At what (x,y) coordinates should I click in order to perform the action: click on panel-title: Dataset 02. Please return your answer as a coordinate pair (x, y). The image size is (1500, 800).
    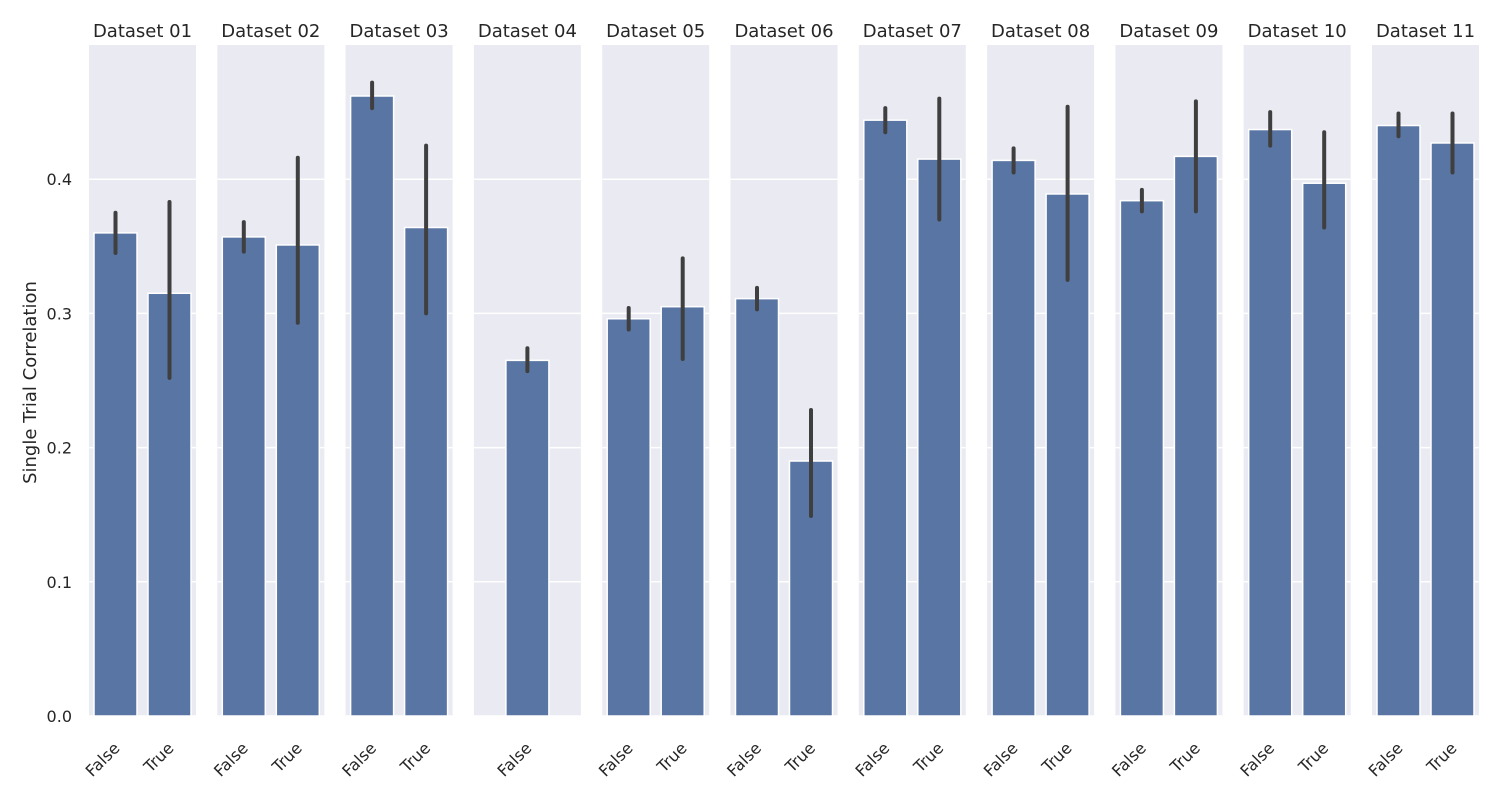
    Looking at the image, I should click on (270, 31).